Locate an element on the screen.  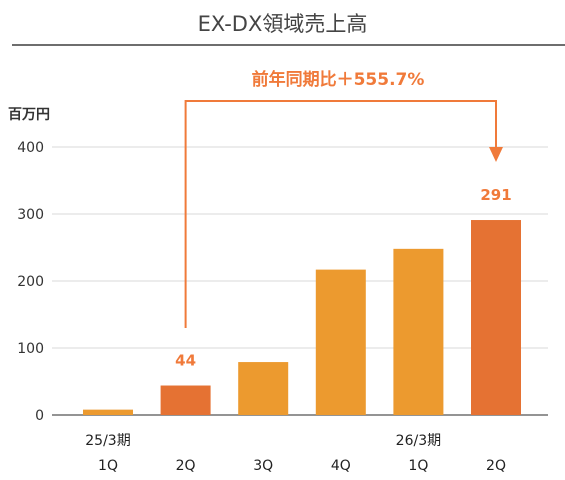
y-tick-label: 200 is located at coordinates (30, 282).